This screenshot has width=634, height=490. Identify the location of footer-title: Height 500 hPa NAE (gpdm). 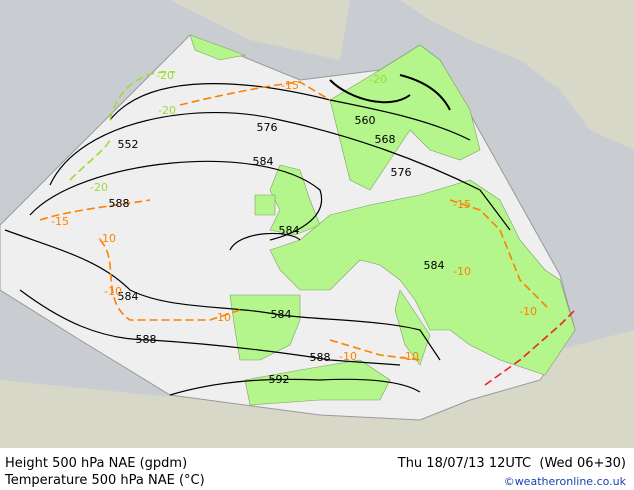
(96, 463).